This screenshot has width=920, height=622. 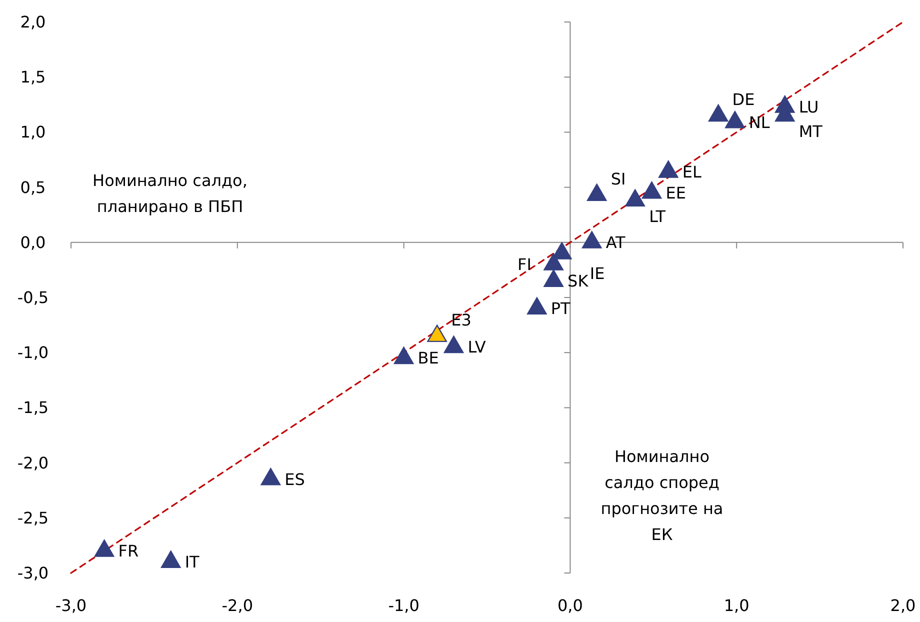 What do you see at coordinates (662, 495) in the screenshot?
I see `x-axis-title: Номинално салдо според прогнозите на ЕК` at bounding box center [662, 495].